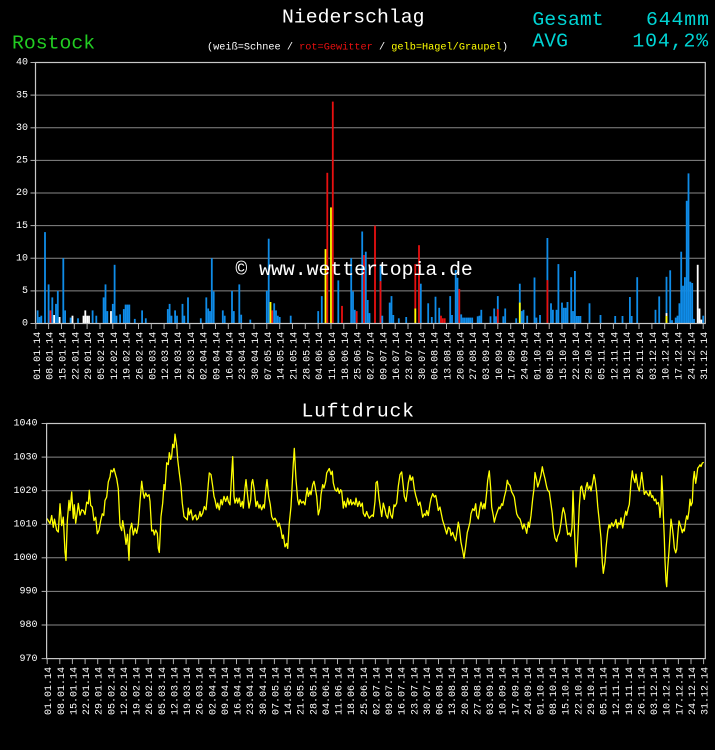 Image resolution: width=715 pixels, height=750 pixels. What do you see at coordinates (25, 457) in the screenshot?
I see `svg-text: 1030` at bounding box center [25, 457].